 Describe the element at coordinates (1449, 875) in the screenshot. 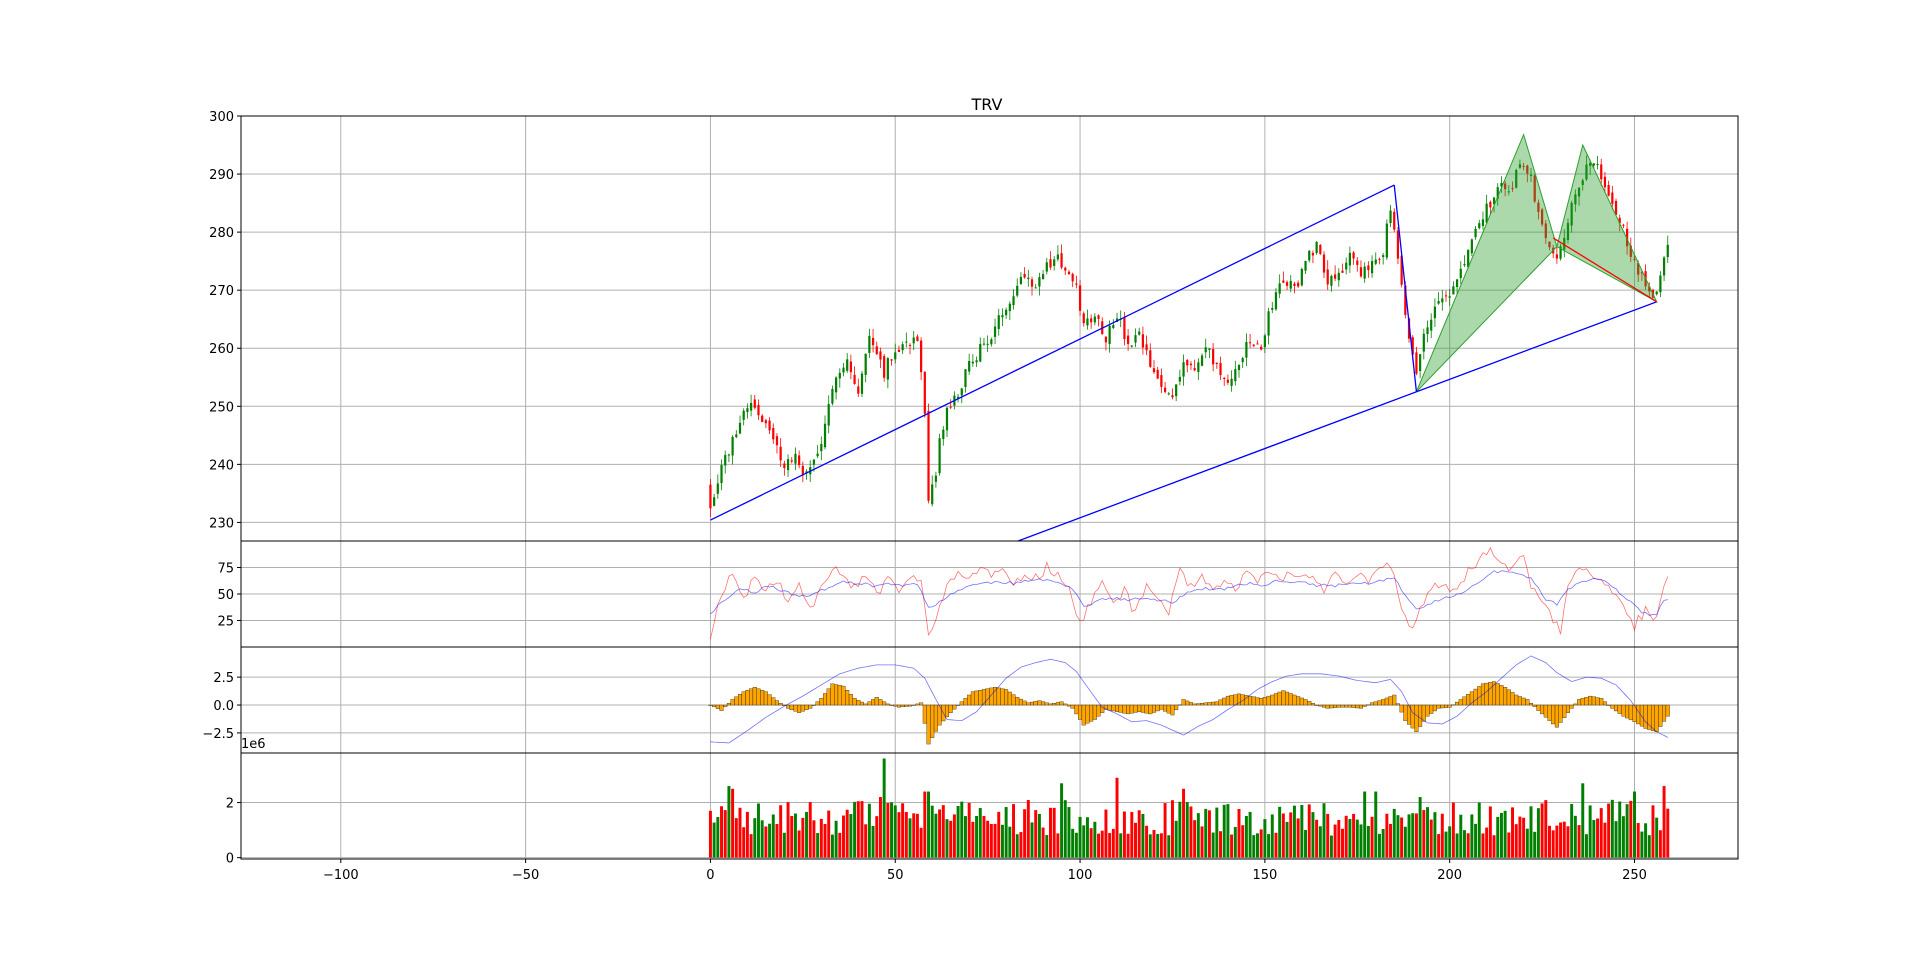

I see `x-tick-label: 200` at that location.